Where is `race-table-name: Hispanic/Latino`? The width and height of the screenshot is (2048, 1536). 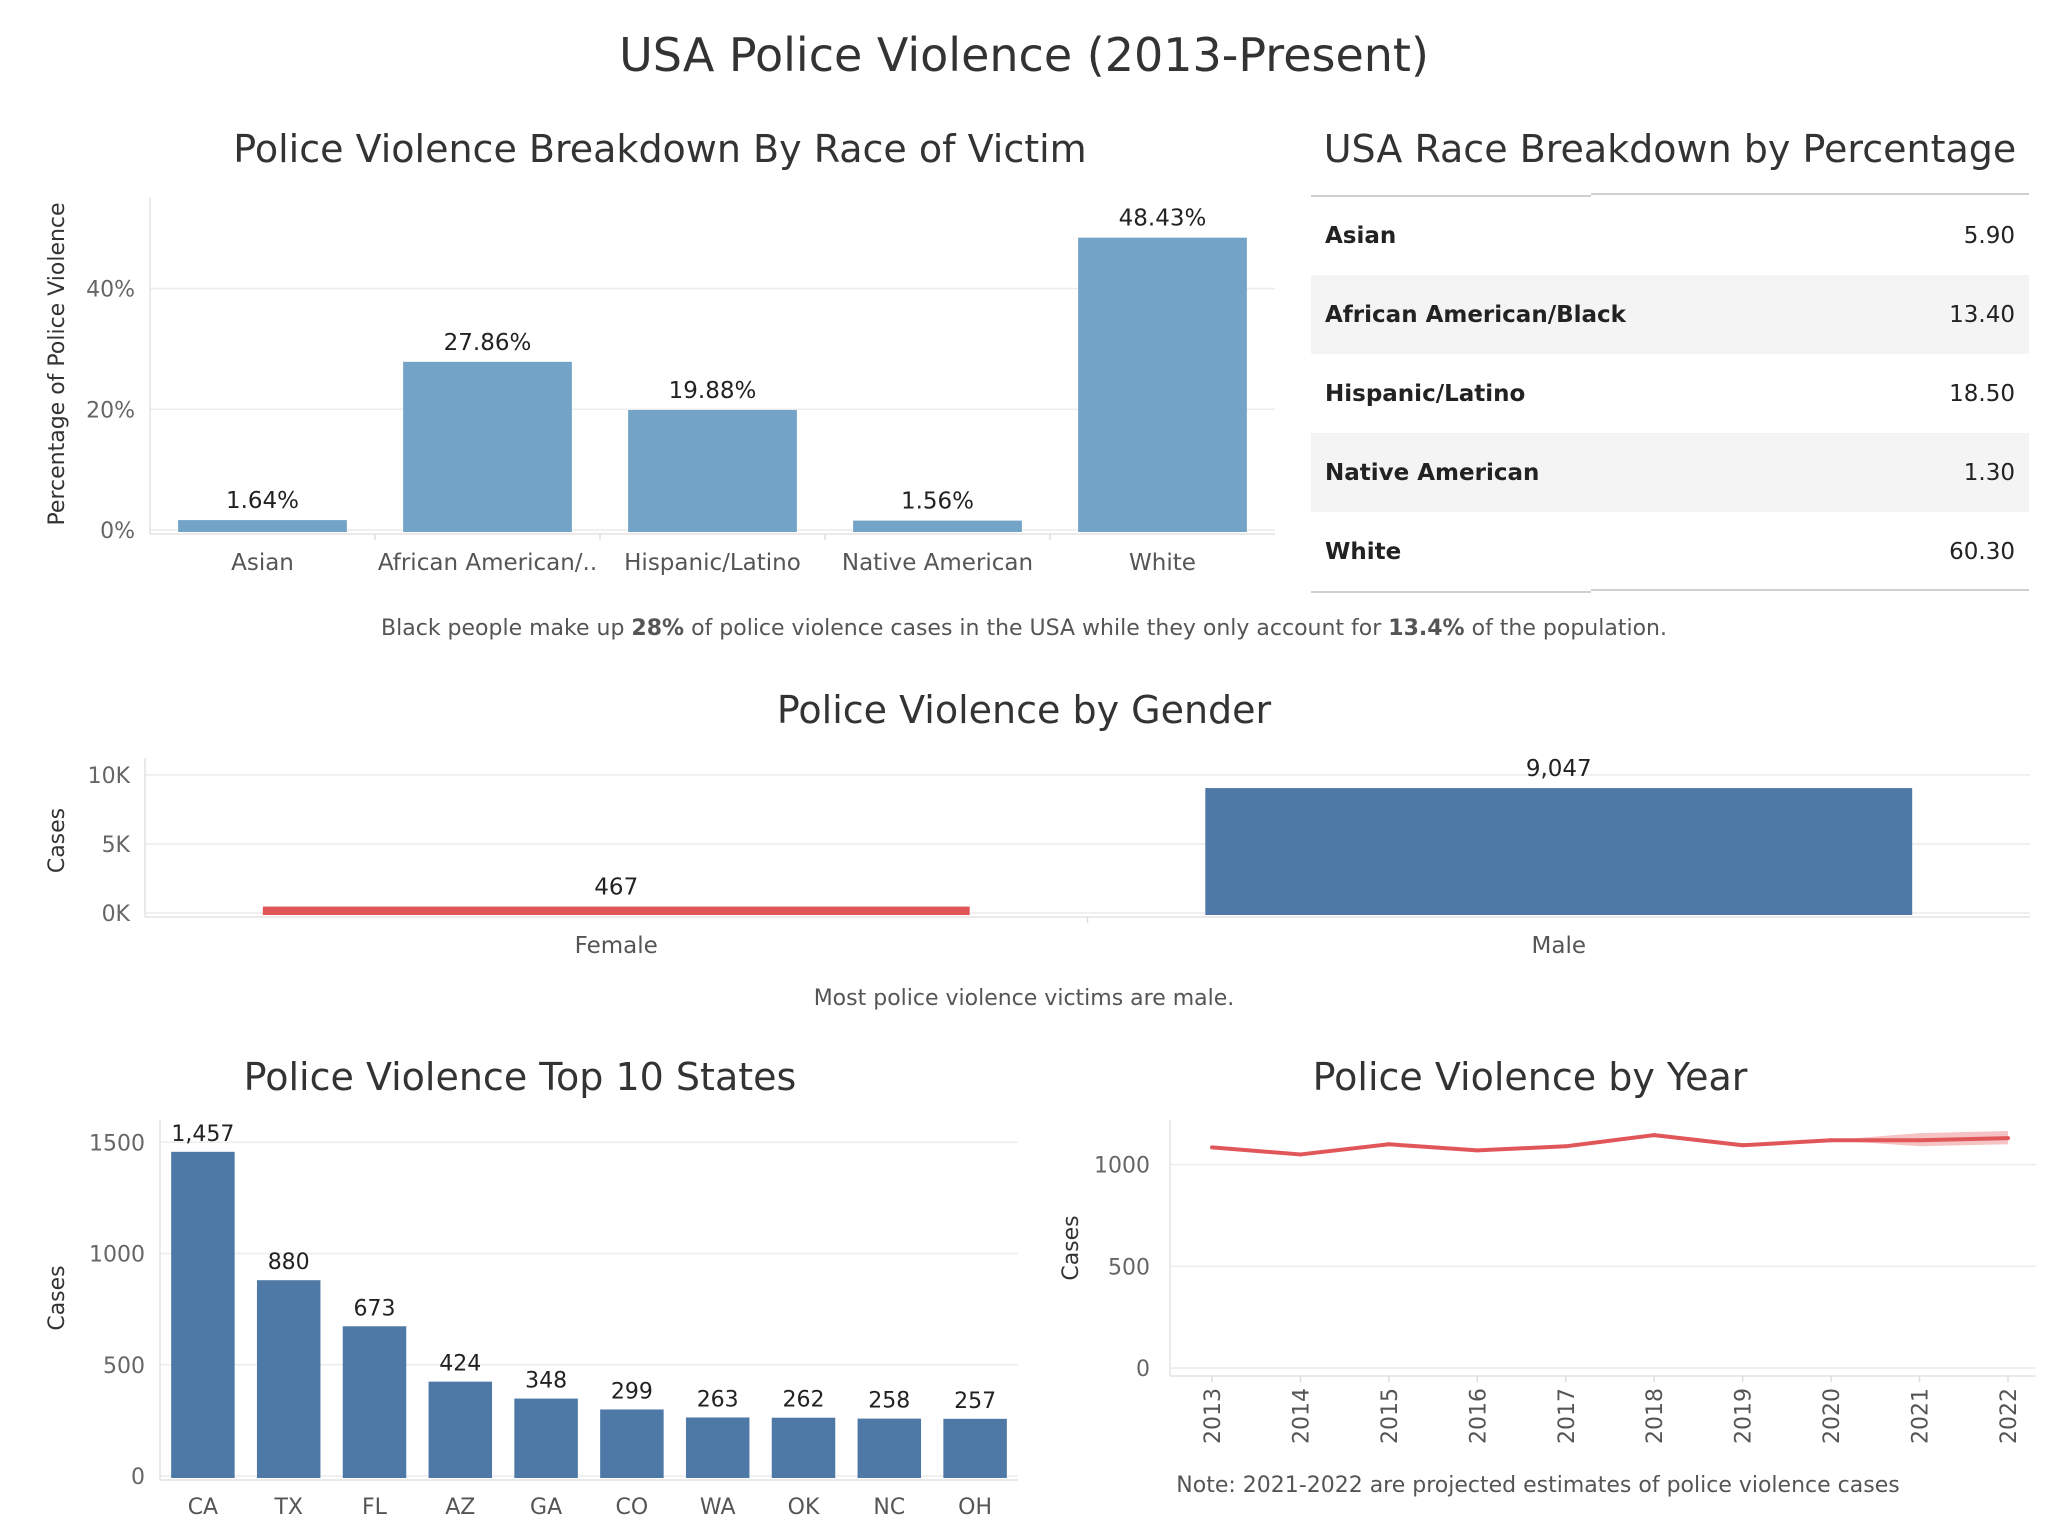 race-table-name: Hispanic/Latino is located at coordinates (1425, 393).